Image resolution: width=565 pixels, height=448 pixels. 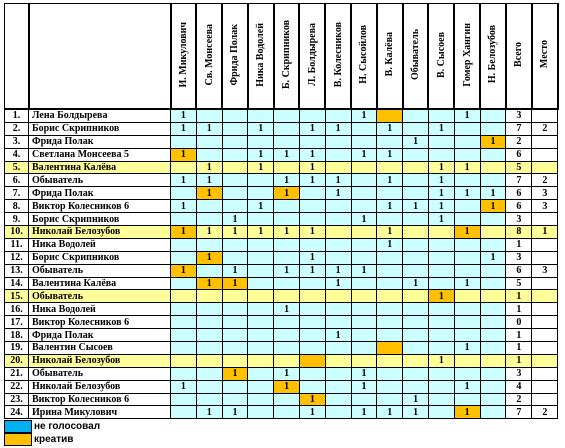 I want to click on row-number: 22., so click(x=16, y=386).